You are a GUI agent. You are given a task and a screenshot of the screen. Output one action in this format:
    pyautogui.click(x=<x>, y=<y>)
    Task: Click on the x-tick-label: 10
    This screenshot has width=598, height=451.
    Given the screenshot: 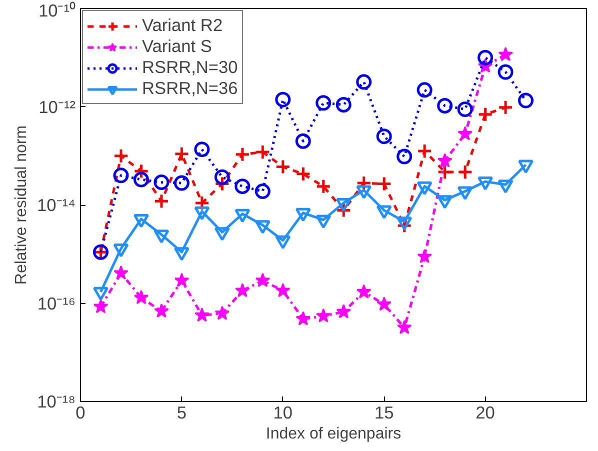 What is the action you would take?
    pyautogui.click(x=283, y=412)
    